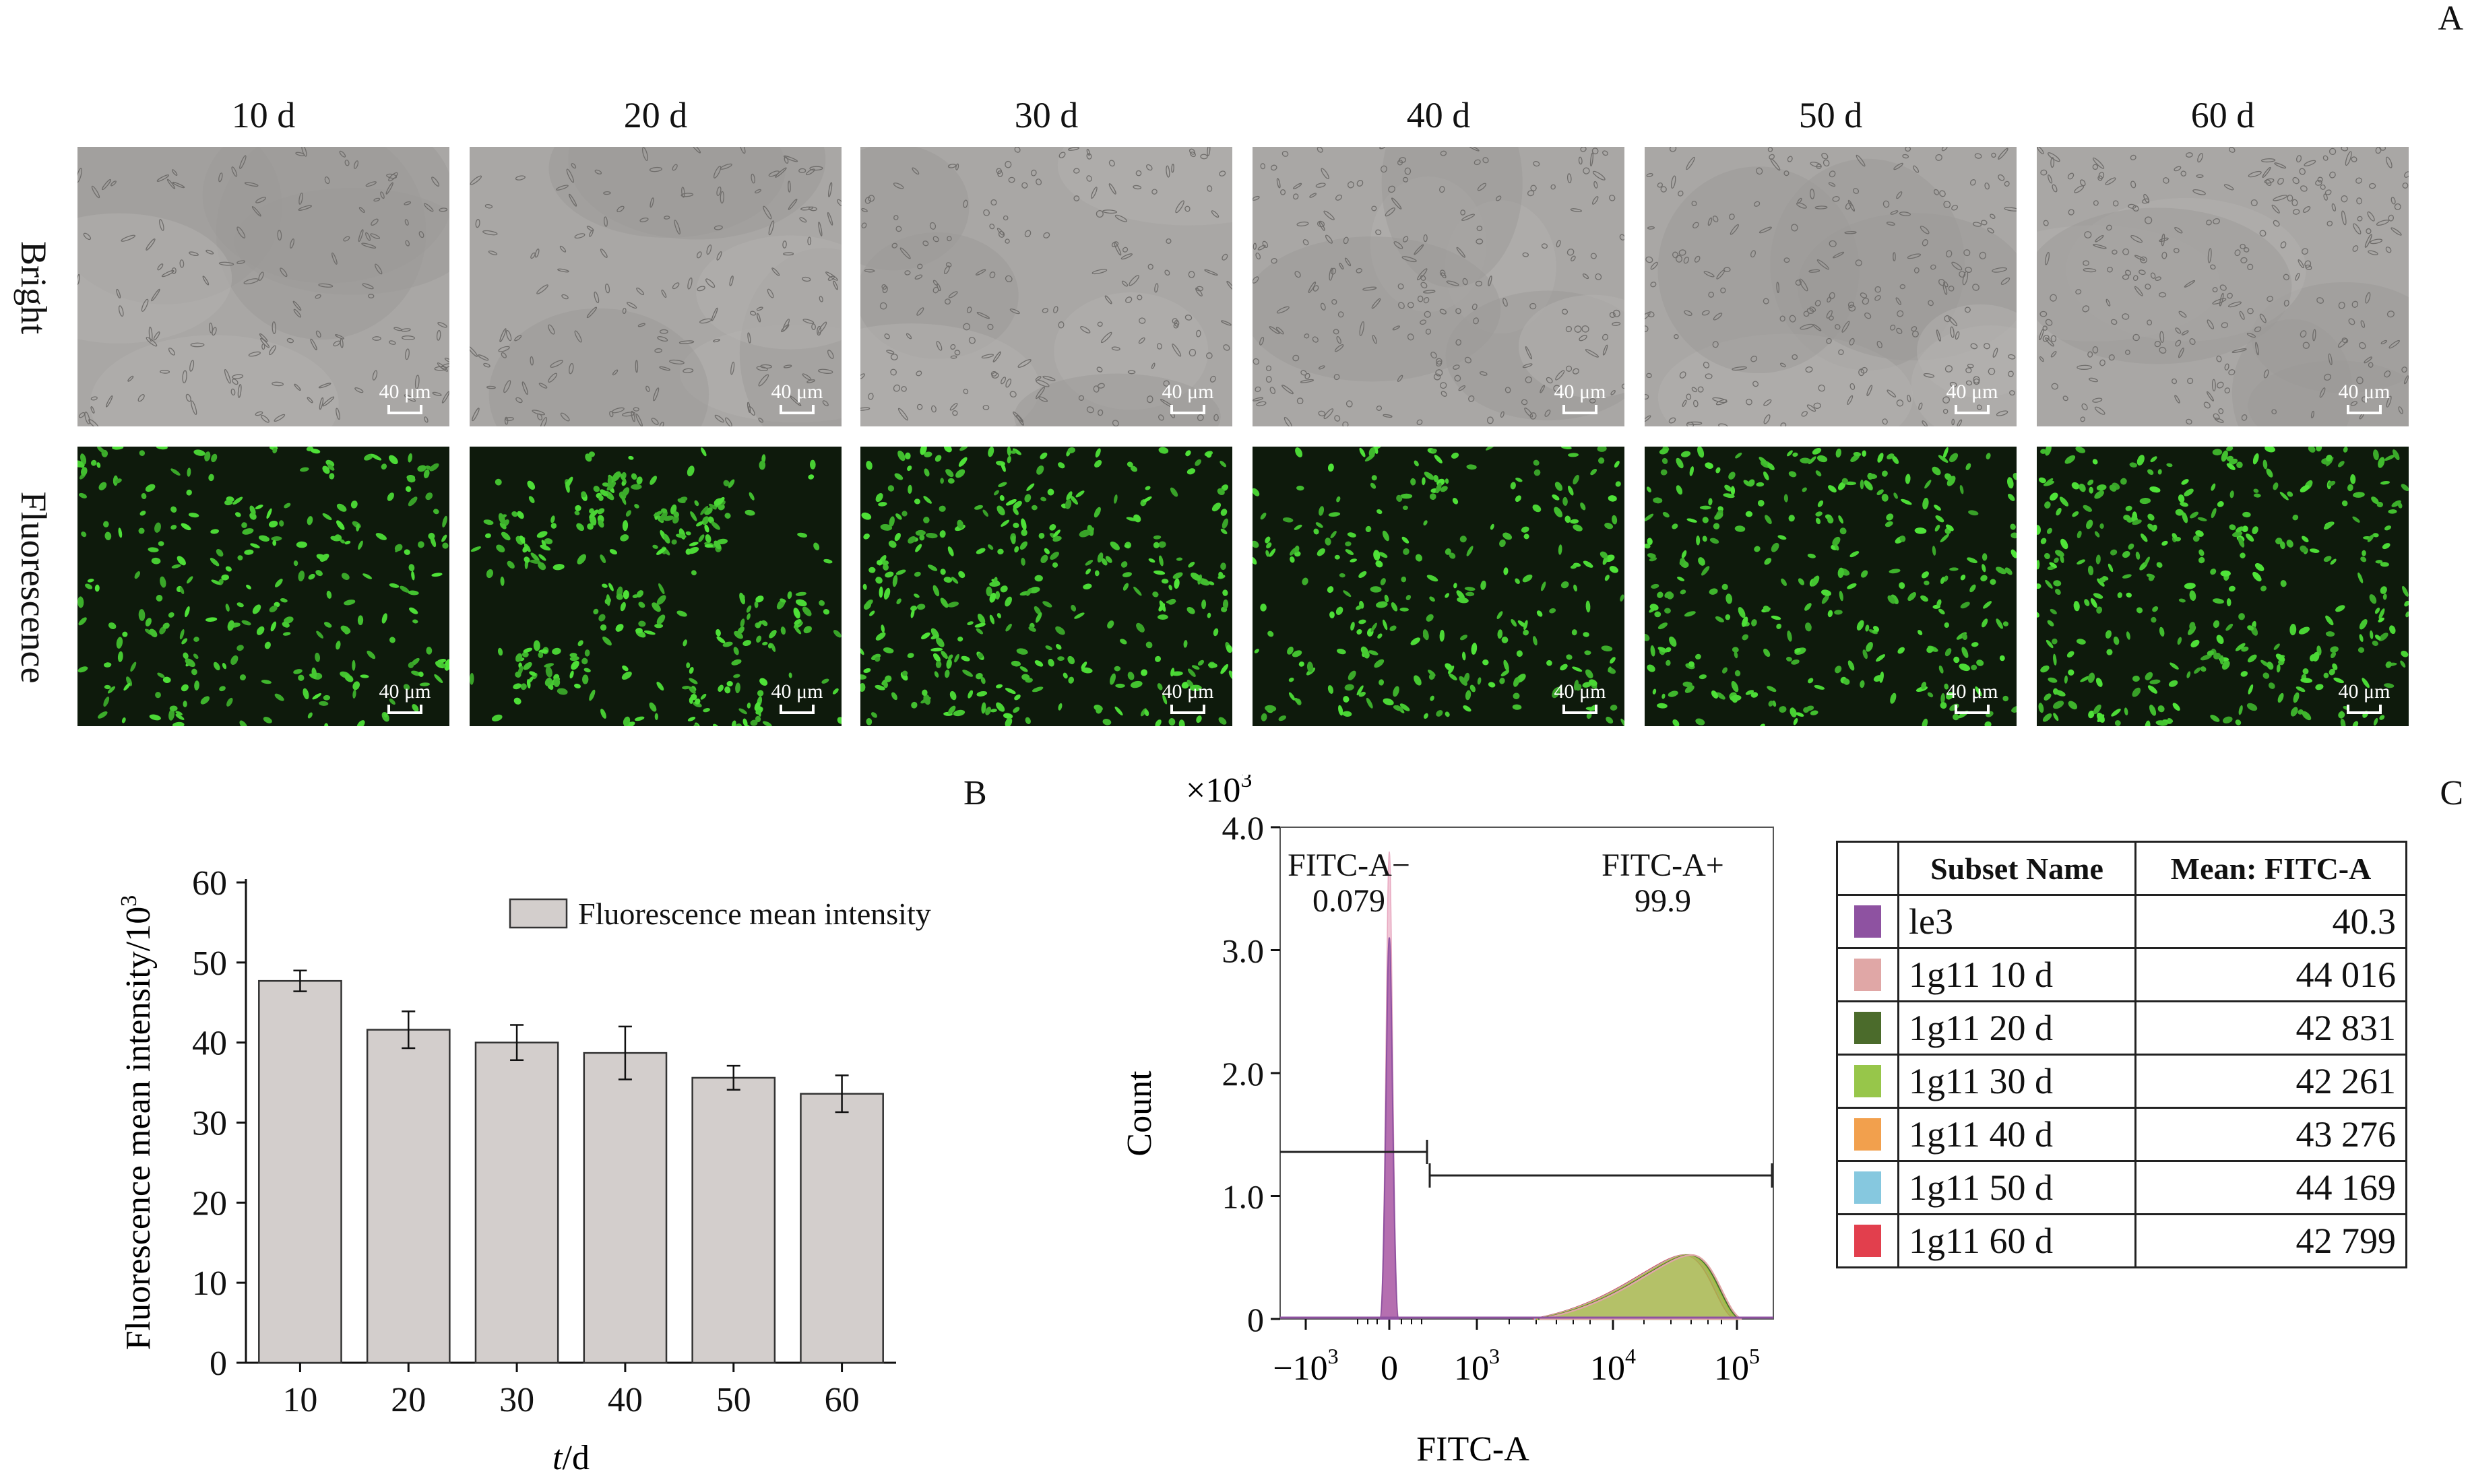 This screenshot has height=1484, width=2470. Describe the element at coordinates (1300, 1368) in the screenshot. I see `x-tick-base: −10` at that location.